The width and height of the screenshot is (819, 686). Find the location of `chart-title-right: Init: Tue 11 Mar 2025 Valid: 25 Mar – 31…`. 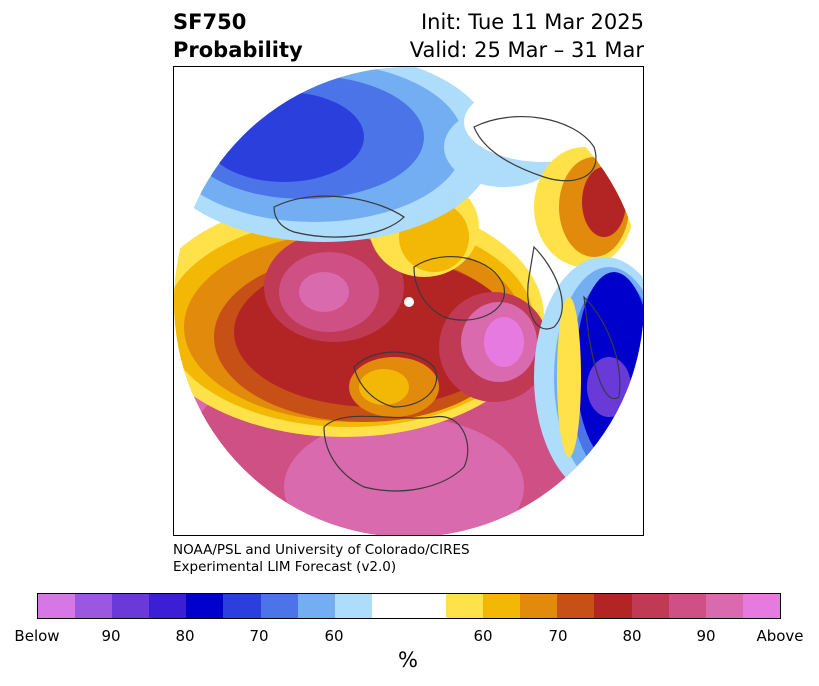

chart-title-right: Init: Tue 11 Mar 2025 Valid: 25 Mar – 31… is located at coordinates (527, 36).